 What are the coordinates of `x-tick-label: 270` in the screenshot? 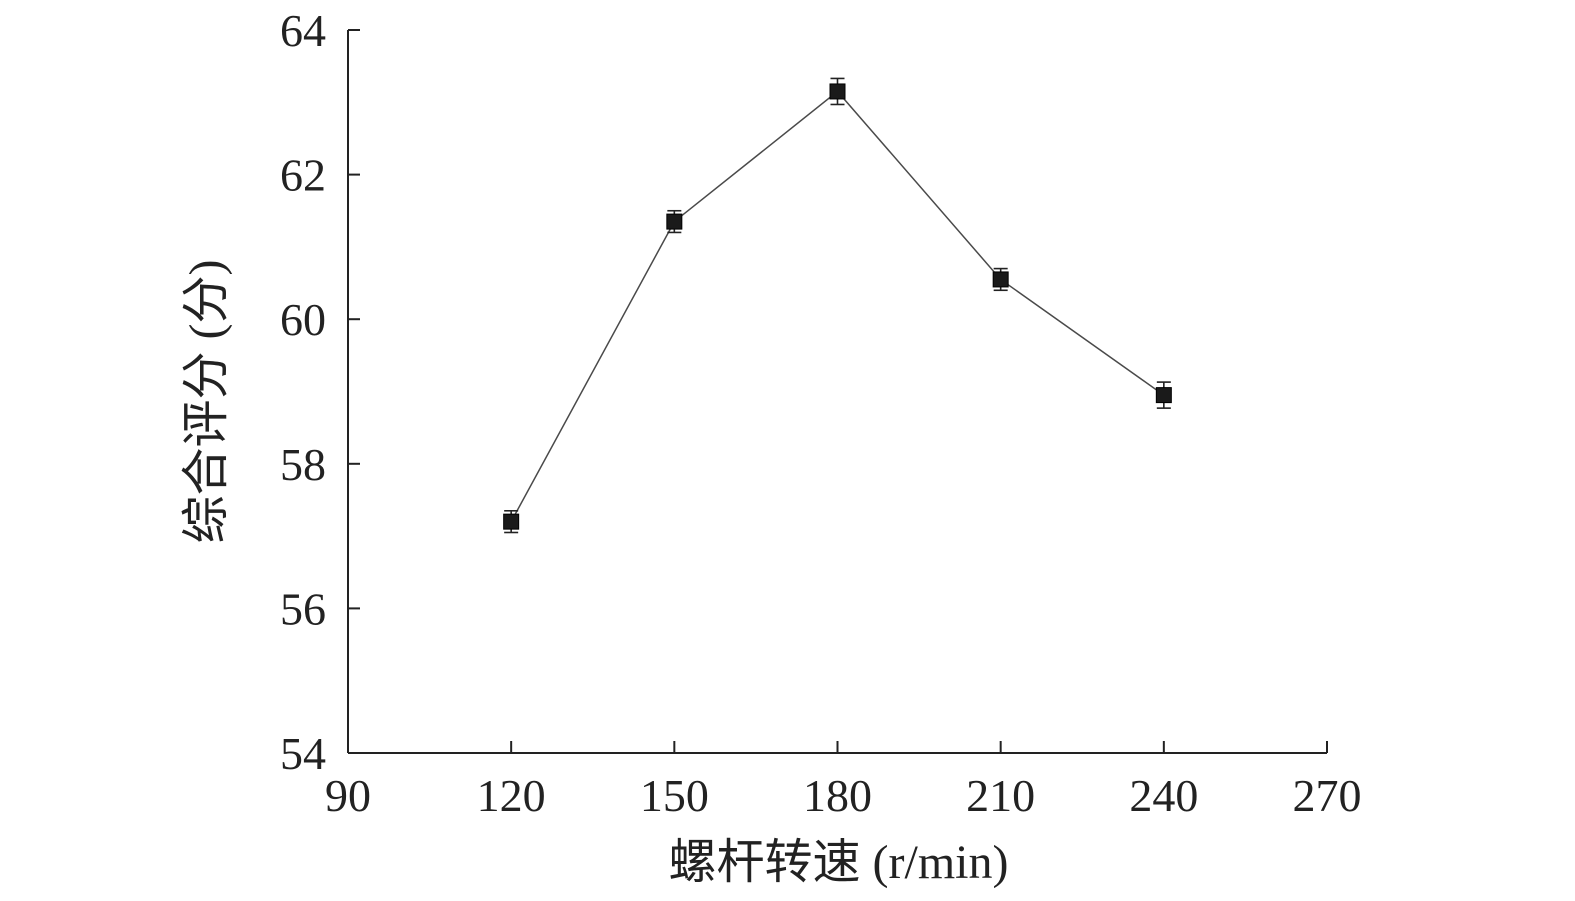 It's located at (1327, 795).